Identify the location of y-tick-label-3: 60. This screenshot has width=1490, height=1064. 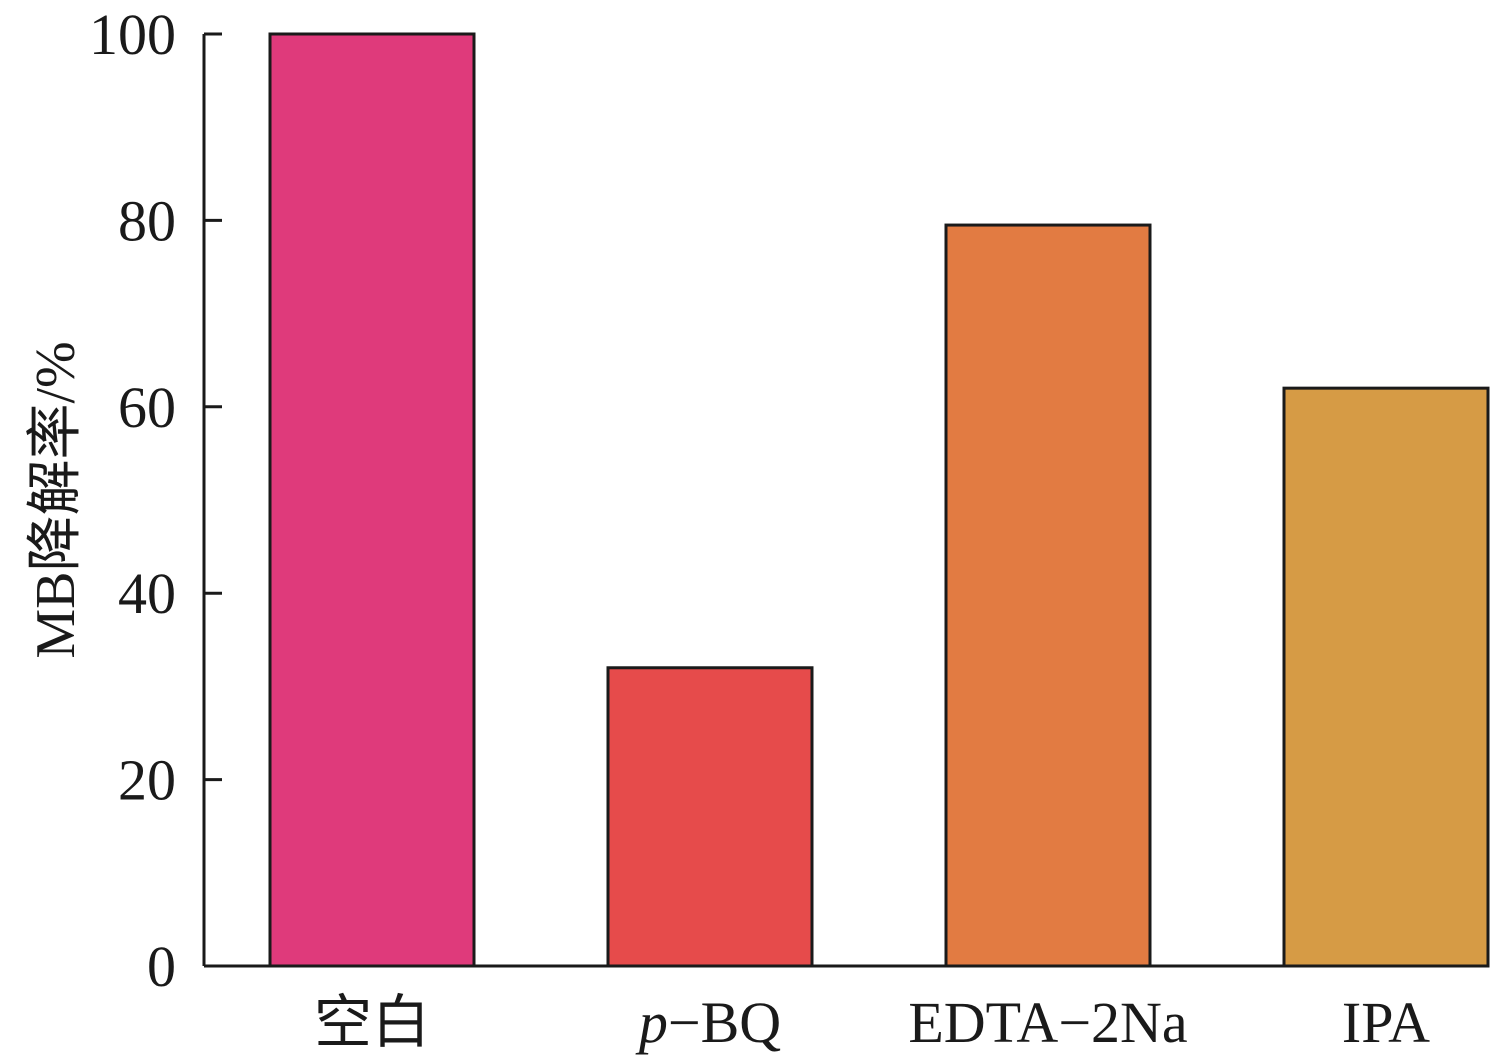
(147, 407).